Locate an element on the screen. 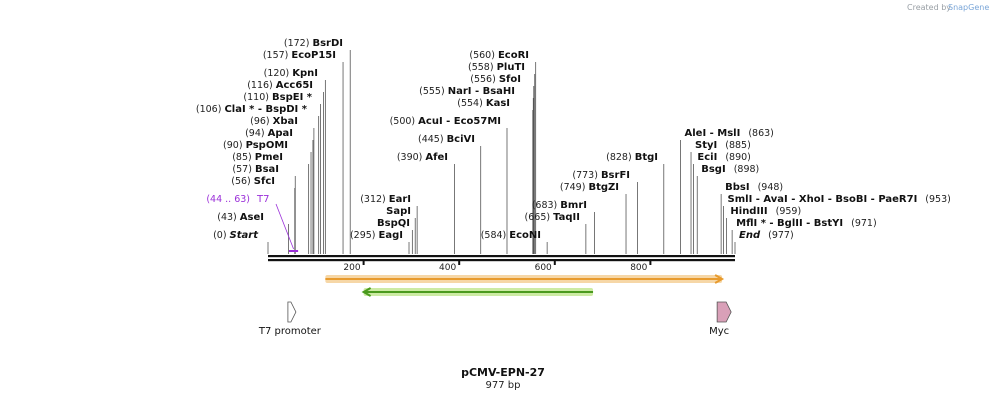 This screenshot has width=1005, height=400. site-label: (57) BsaI is located at coordinates (255, 169).